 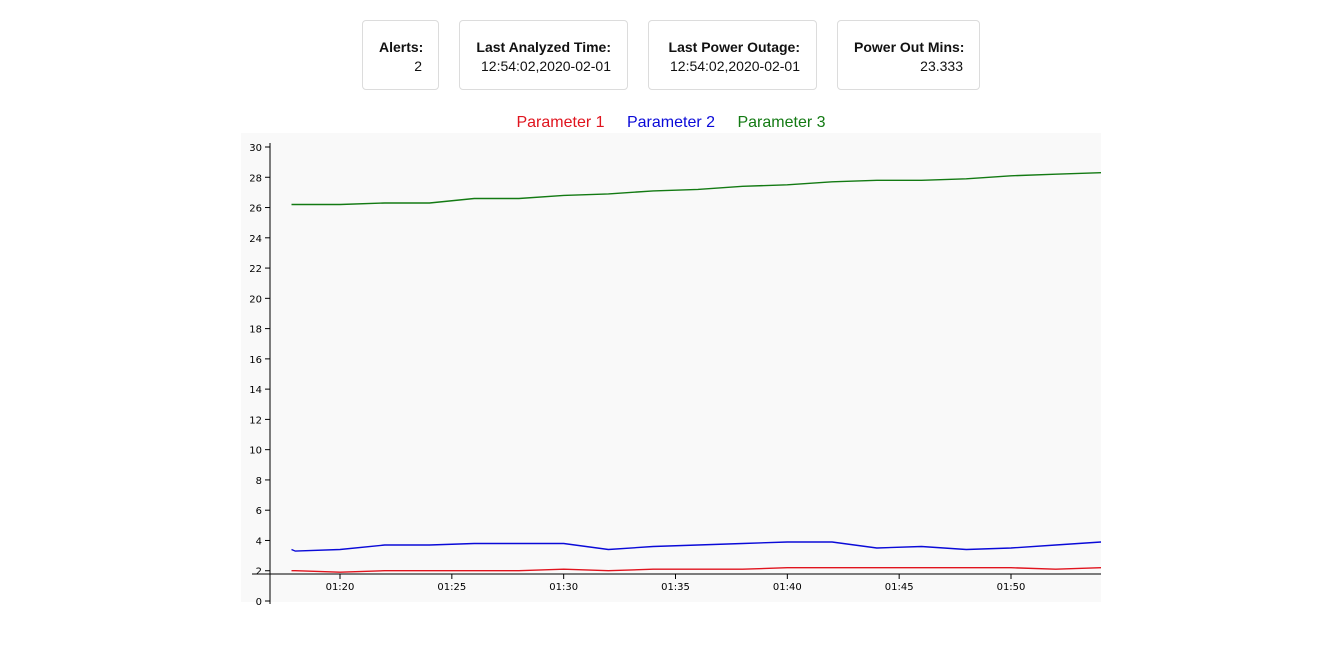 What do you see at coordinates (401, 47) in the screenshot?
I see `alerts-label: Alerts:` at bounding box center [401, 47].